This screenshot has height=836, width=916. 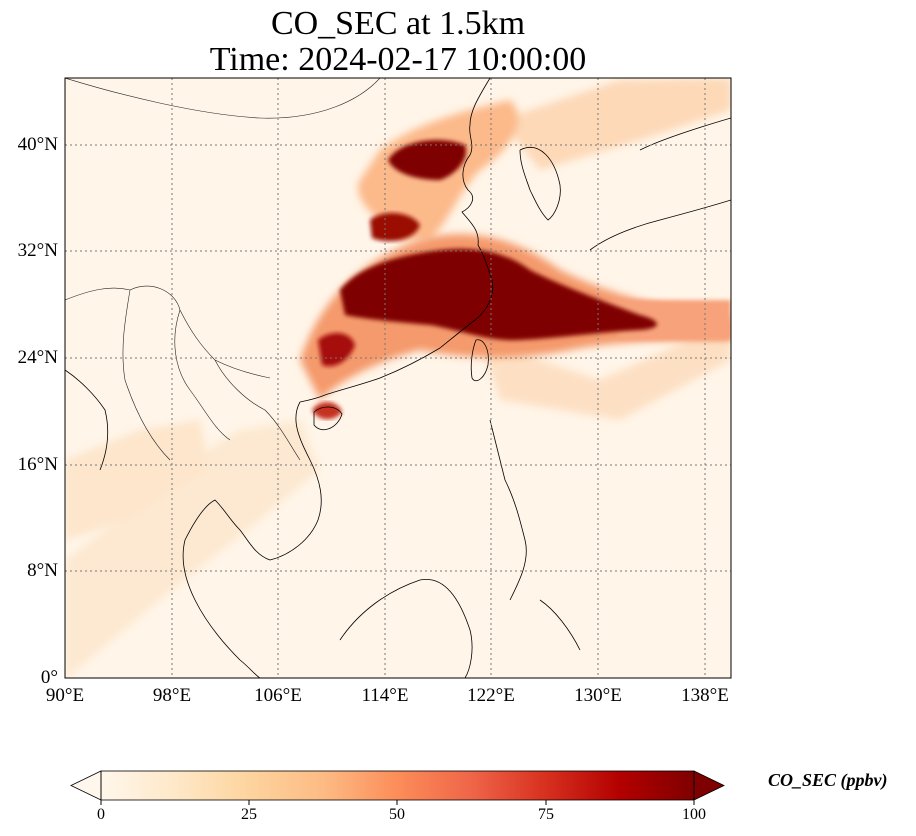 I want to click on lat-tick-label: 40°N, so click(x=37, y=144).